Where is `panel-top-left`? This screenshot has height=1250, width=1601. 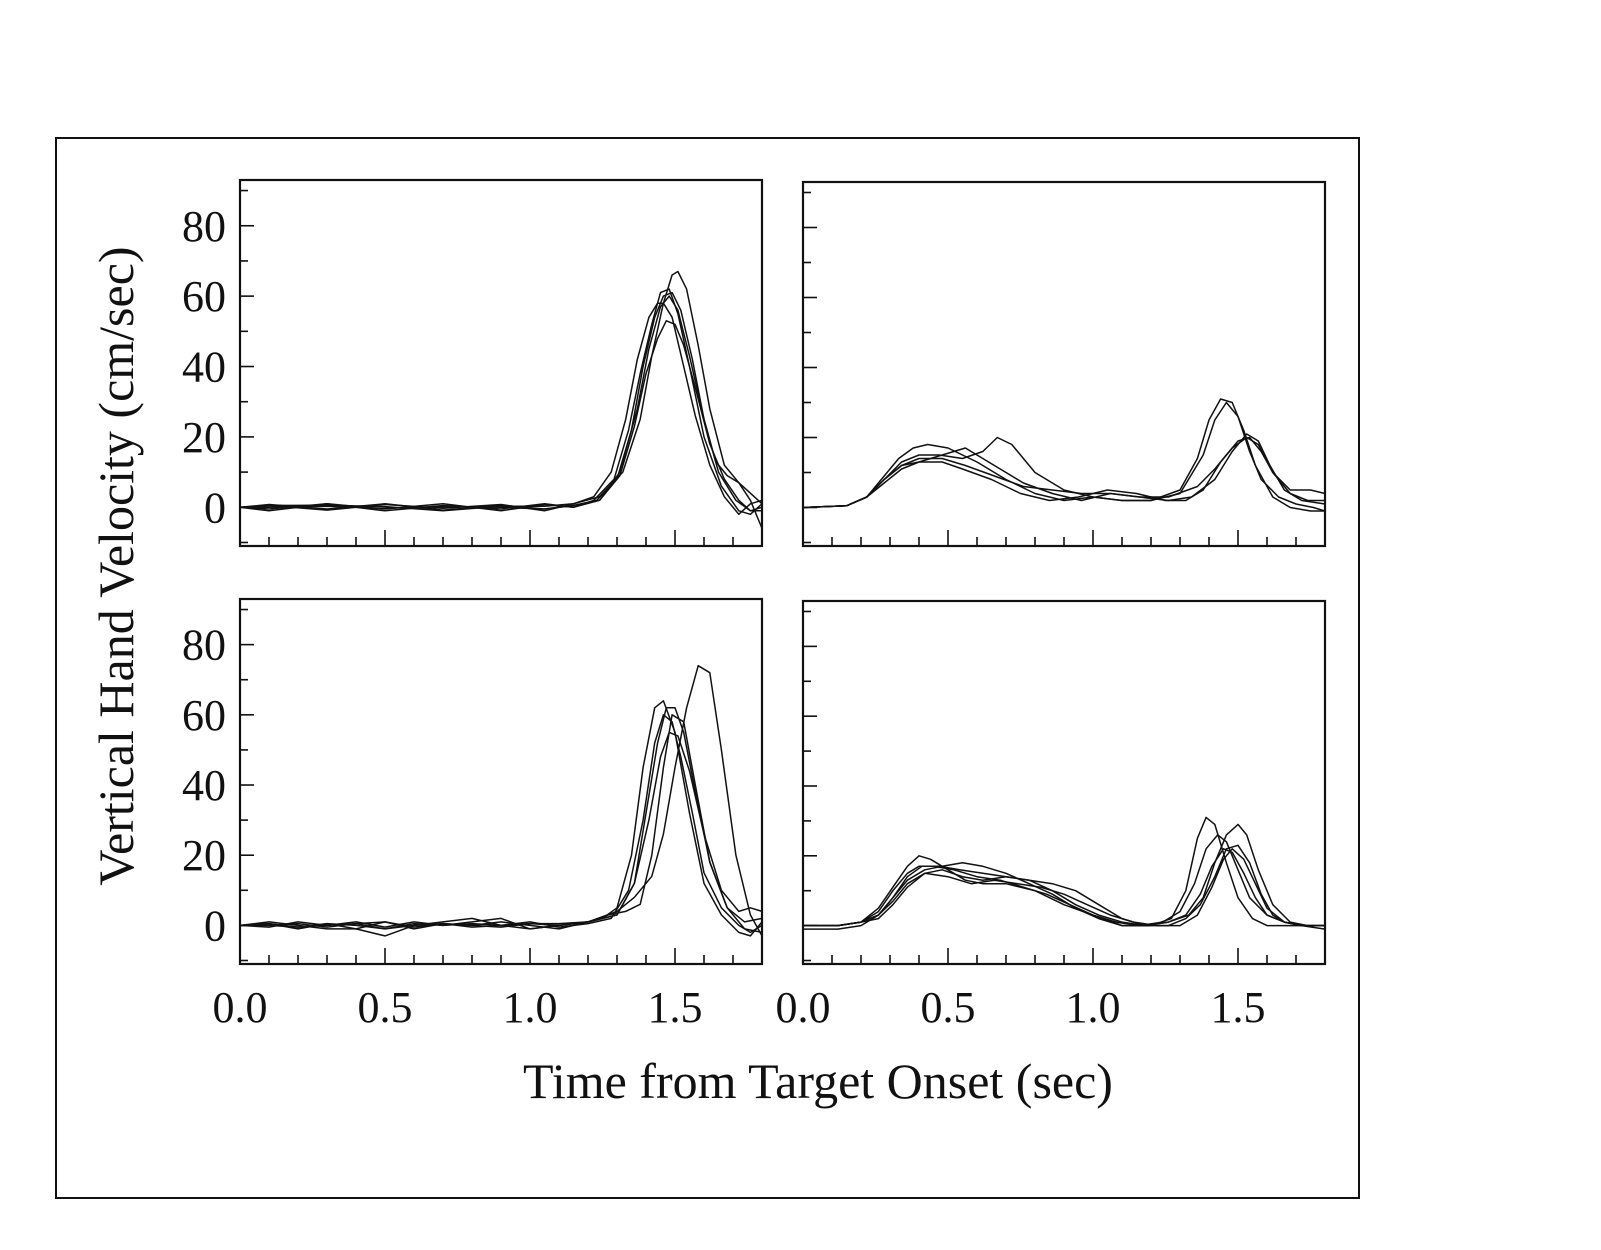
panel-top-left is located at coordinates (501, 363).